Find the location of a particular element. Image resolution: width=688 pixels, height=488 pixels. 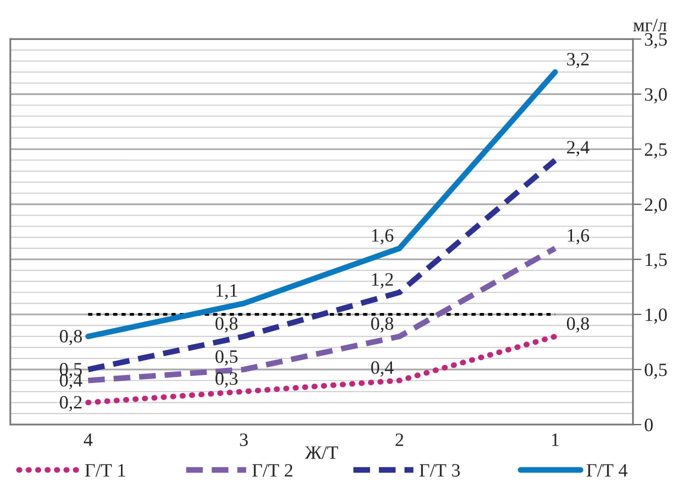

legend-label: Г/Т 2 is located at coordinates (272, 470).